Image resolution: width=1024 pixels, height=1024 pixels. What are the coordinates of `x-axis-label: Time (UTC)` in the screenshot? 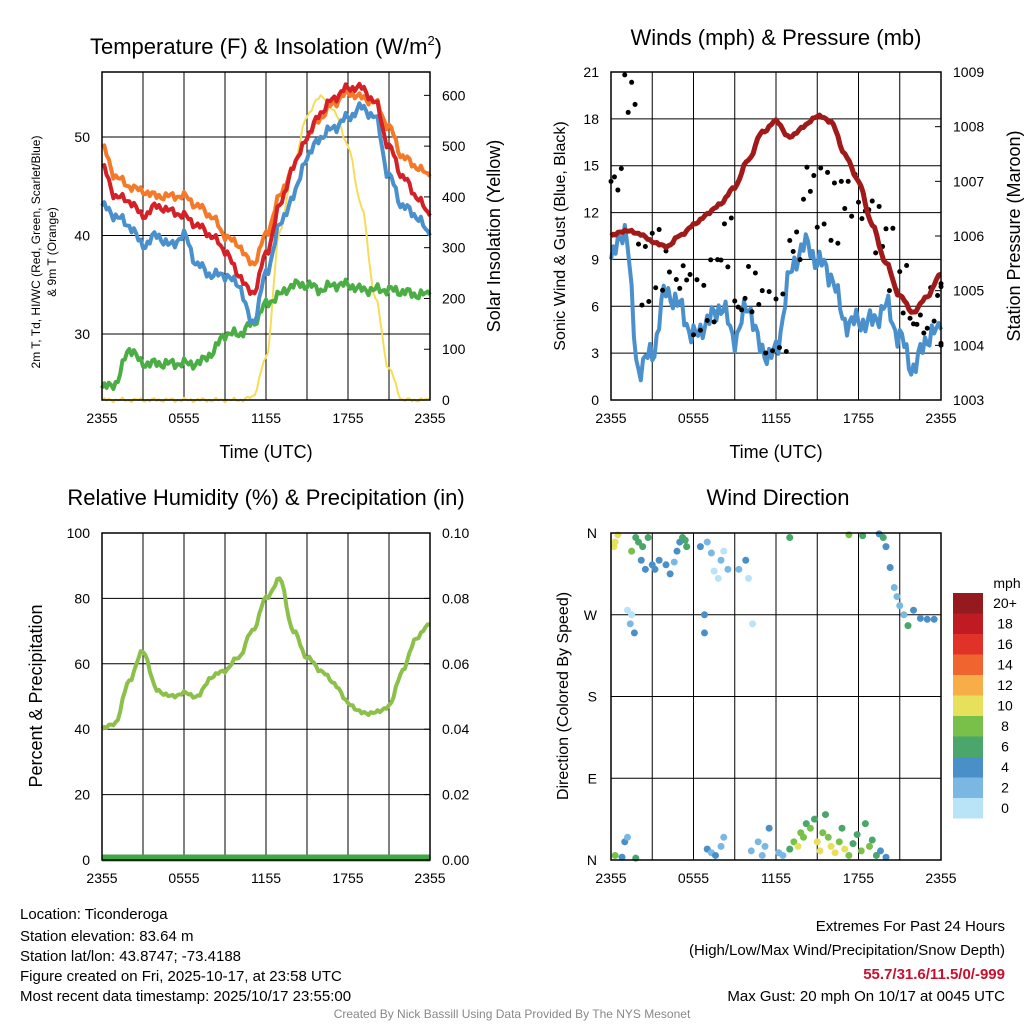 It's located at (265, 452).